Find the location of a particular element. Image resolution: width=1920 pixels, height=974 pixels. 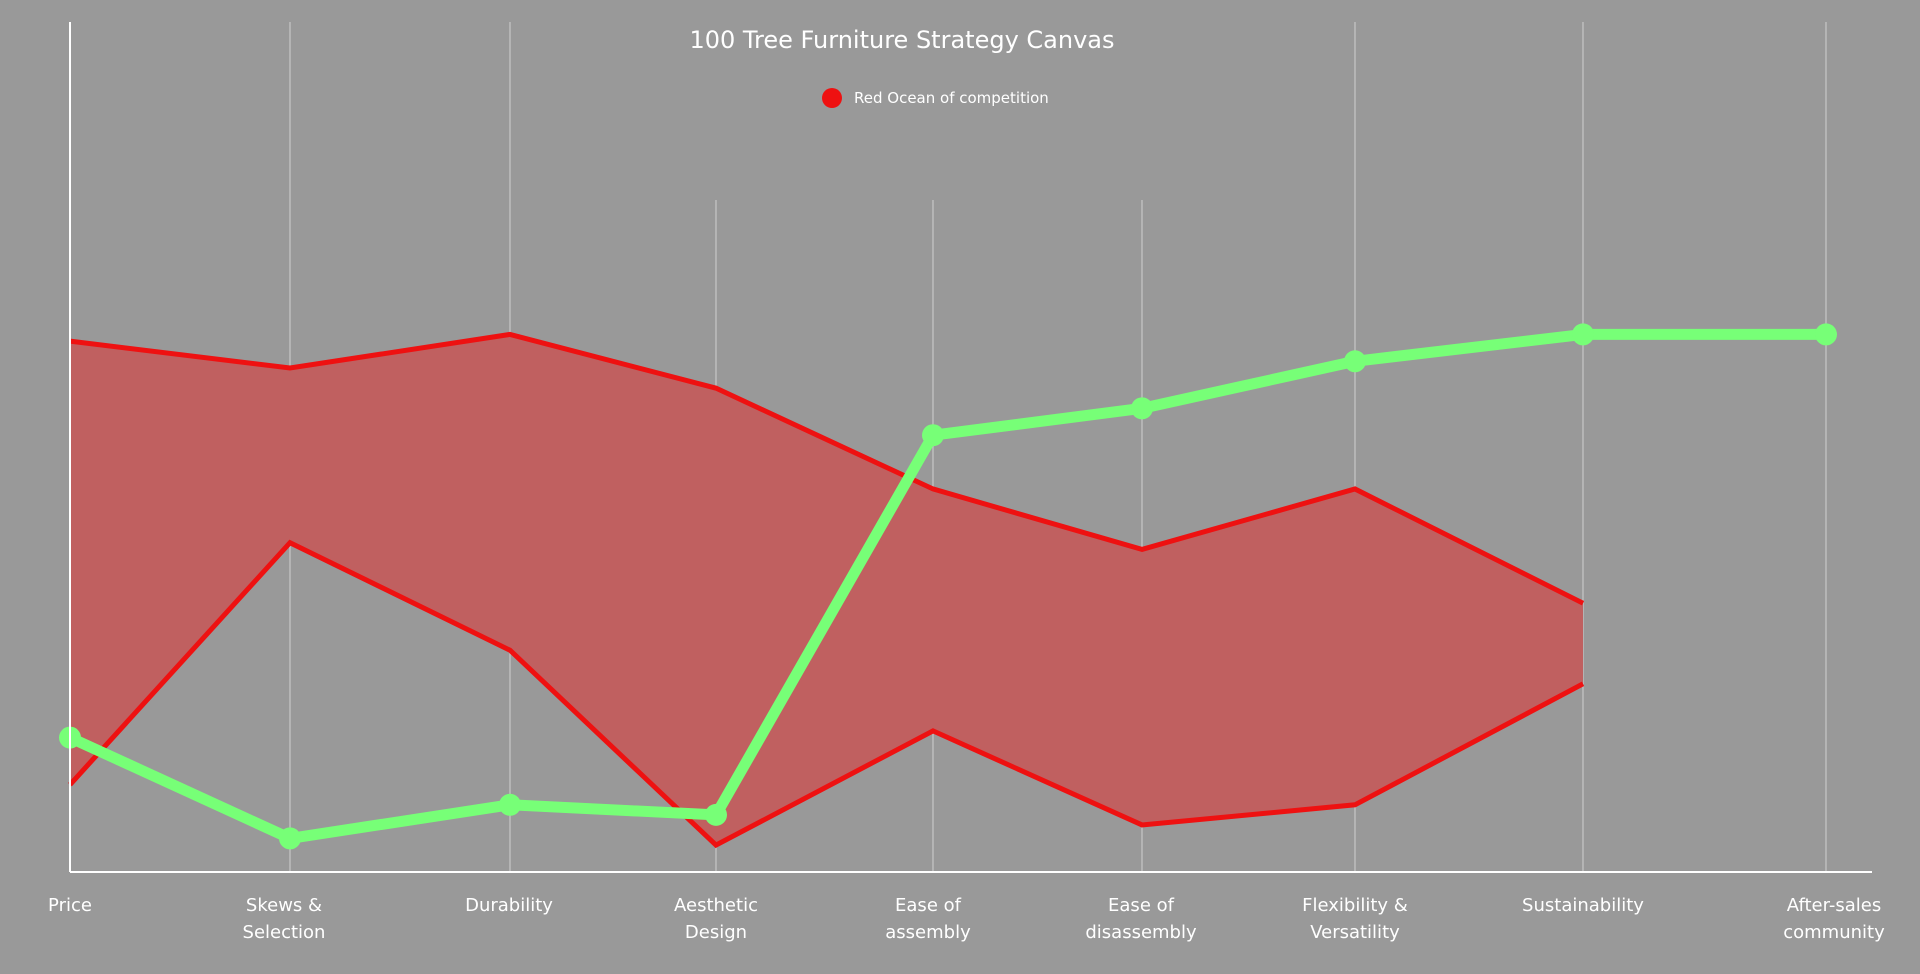

x-tick-label-line: Flexibility & is located at coordinates (1355, 905).